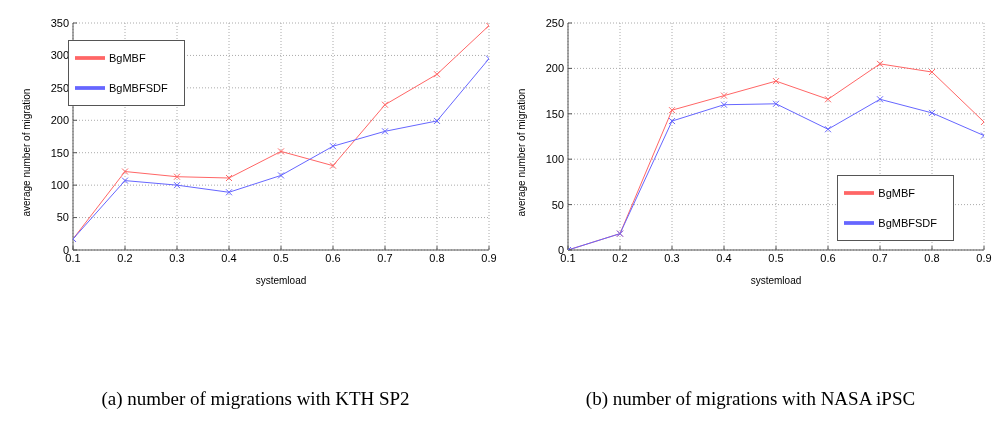 The height and width of the screenshot is (424, 1006). What do you see at coordinates (554, 22) in the screenshot?
I see `y-tick-label: 250` at bounding box center [554, 22].